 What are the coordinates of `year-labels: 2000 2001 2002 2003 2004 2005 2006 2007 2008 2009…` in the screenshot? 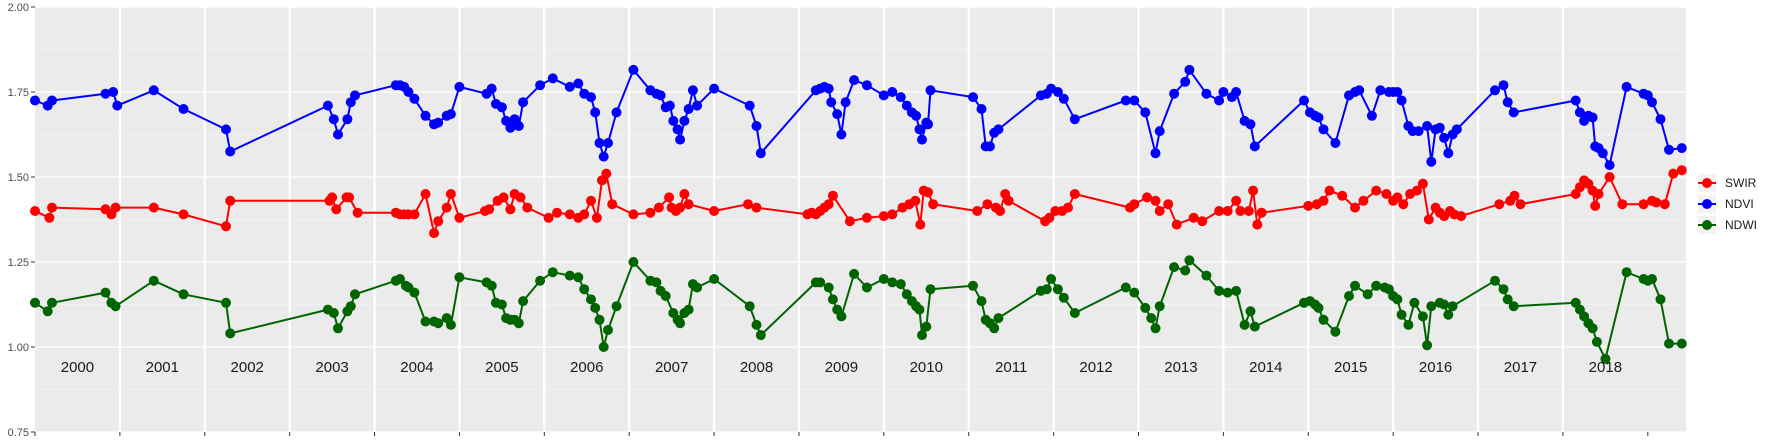 It's located at (841, 367).